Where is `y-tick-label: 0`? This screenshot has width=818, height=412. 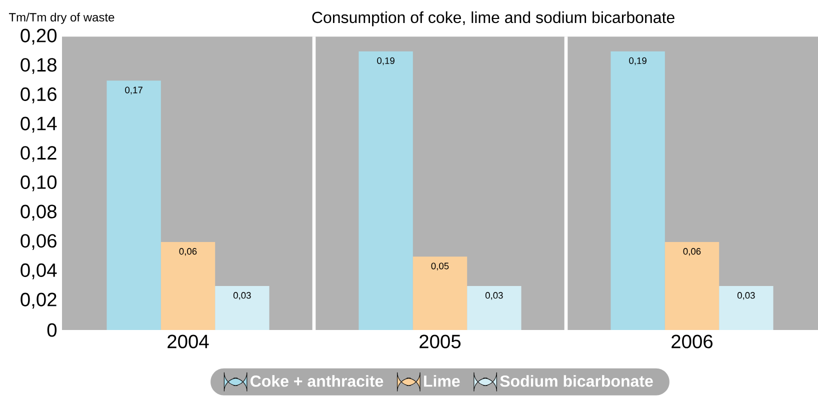 y-tick-label: 0 is located at coordinates (52, 330).